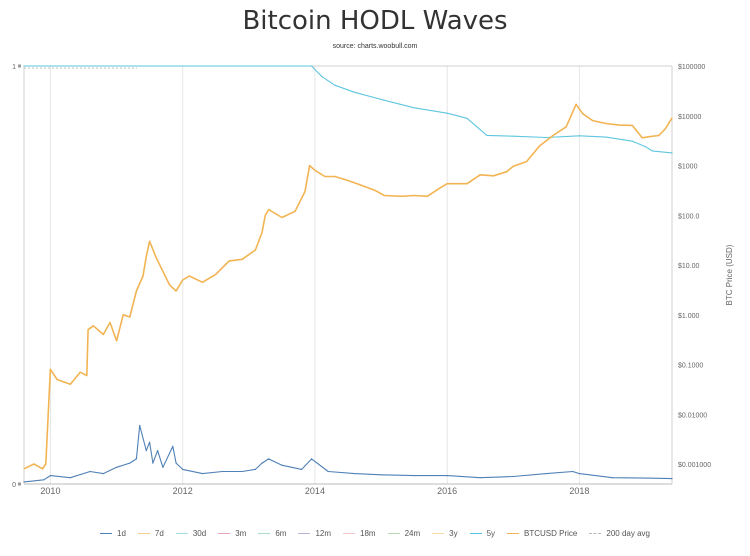 The width and height of the screenshot is (750, 556). Describe the element at coordinates (314, 533) in the screenshot. I see `legend-item: 12m` at that location.